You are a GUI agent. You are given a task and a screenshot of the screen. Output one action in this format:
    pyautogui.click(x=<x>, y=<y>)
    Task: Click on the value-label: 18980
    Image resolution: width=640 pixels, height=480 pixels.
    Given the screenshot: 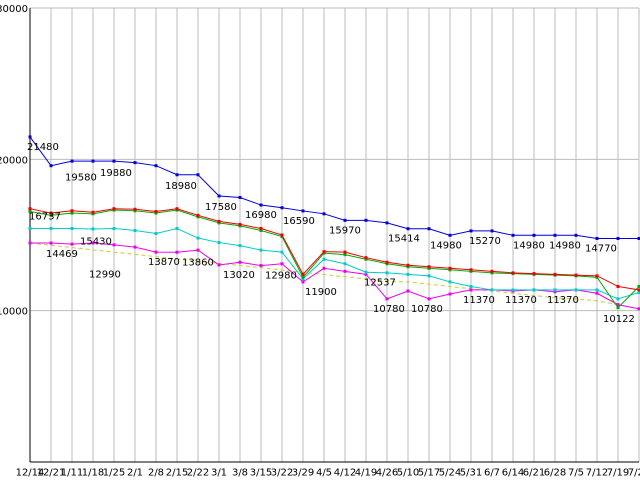 What is the action you would take?
    pyautogui.click(x=181, y=186)
    